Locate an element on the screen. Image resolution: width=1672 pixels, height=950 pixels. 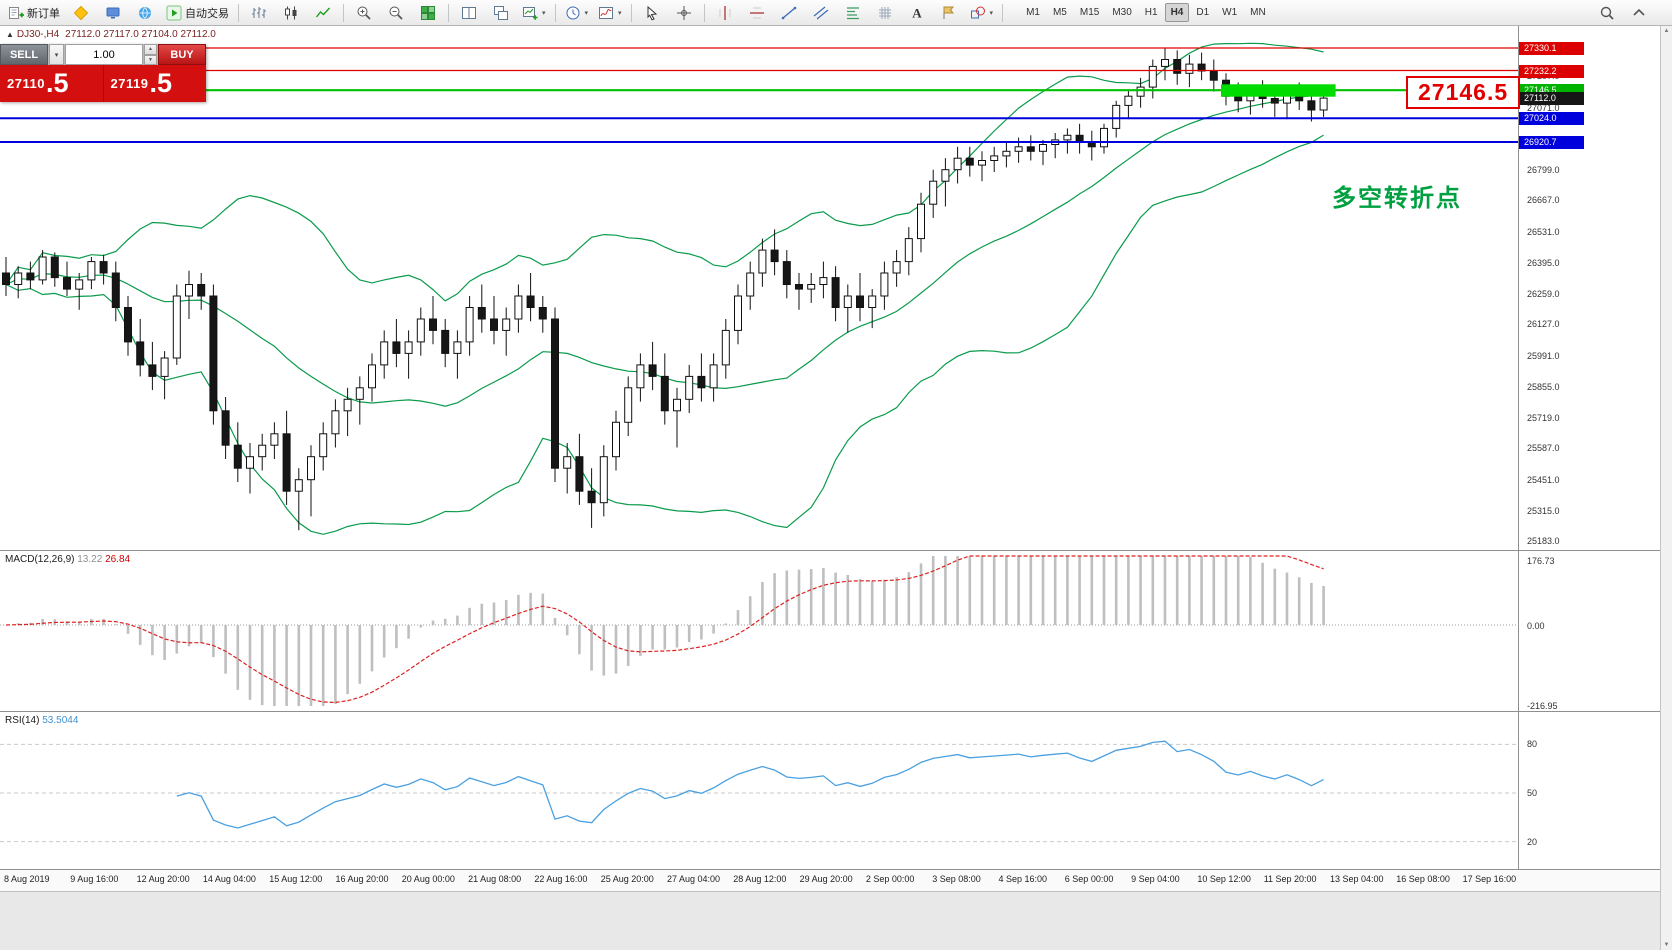
macd-tick: 176.73 is located at coordinates (1541, 561).